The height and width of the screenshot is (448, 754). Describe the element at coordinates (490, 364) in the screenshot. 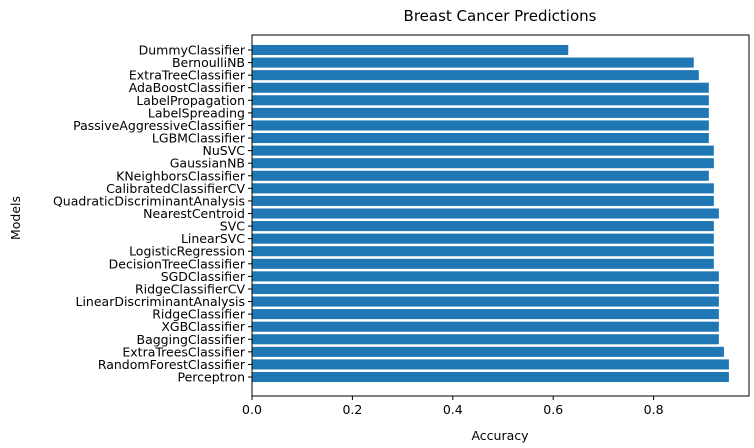

I see `bar-RandomForestClassifier` at that location.